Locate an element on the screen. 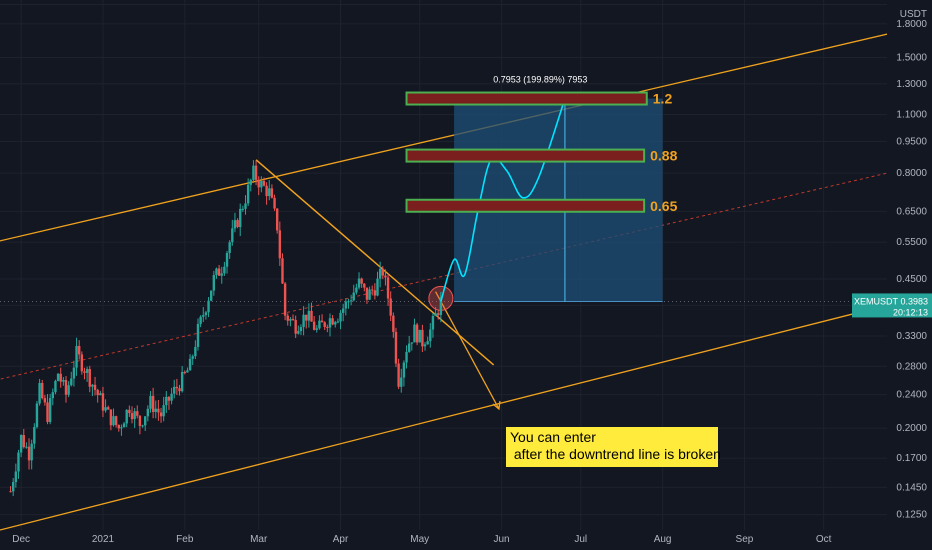  time-axis: Dec 2021 Feb Mar Apr May Jun Jul Aug Sep Oct is located at coordinates (421, 539).